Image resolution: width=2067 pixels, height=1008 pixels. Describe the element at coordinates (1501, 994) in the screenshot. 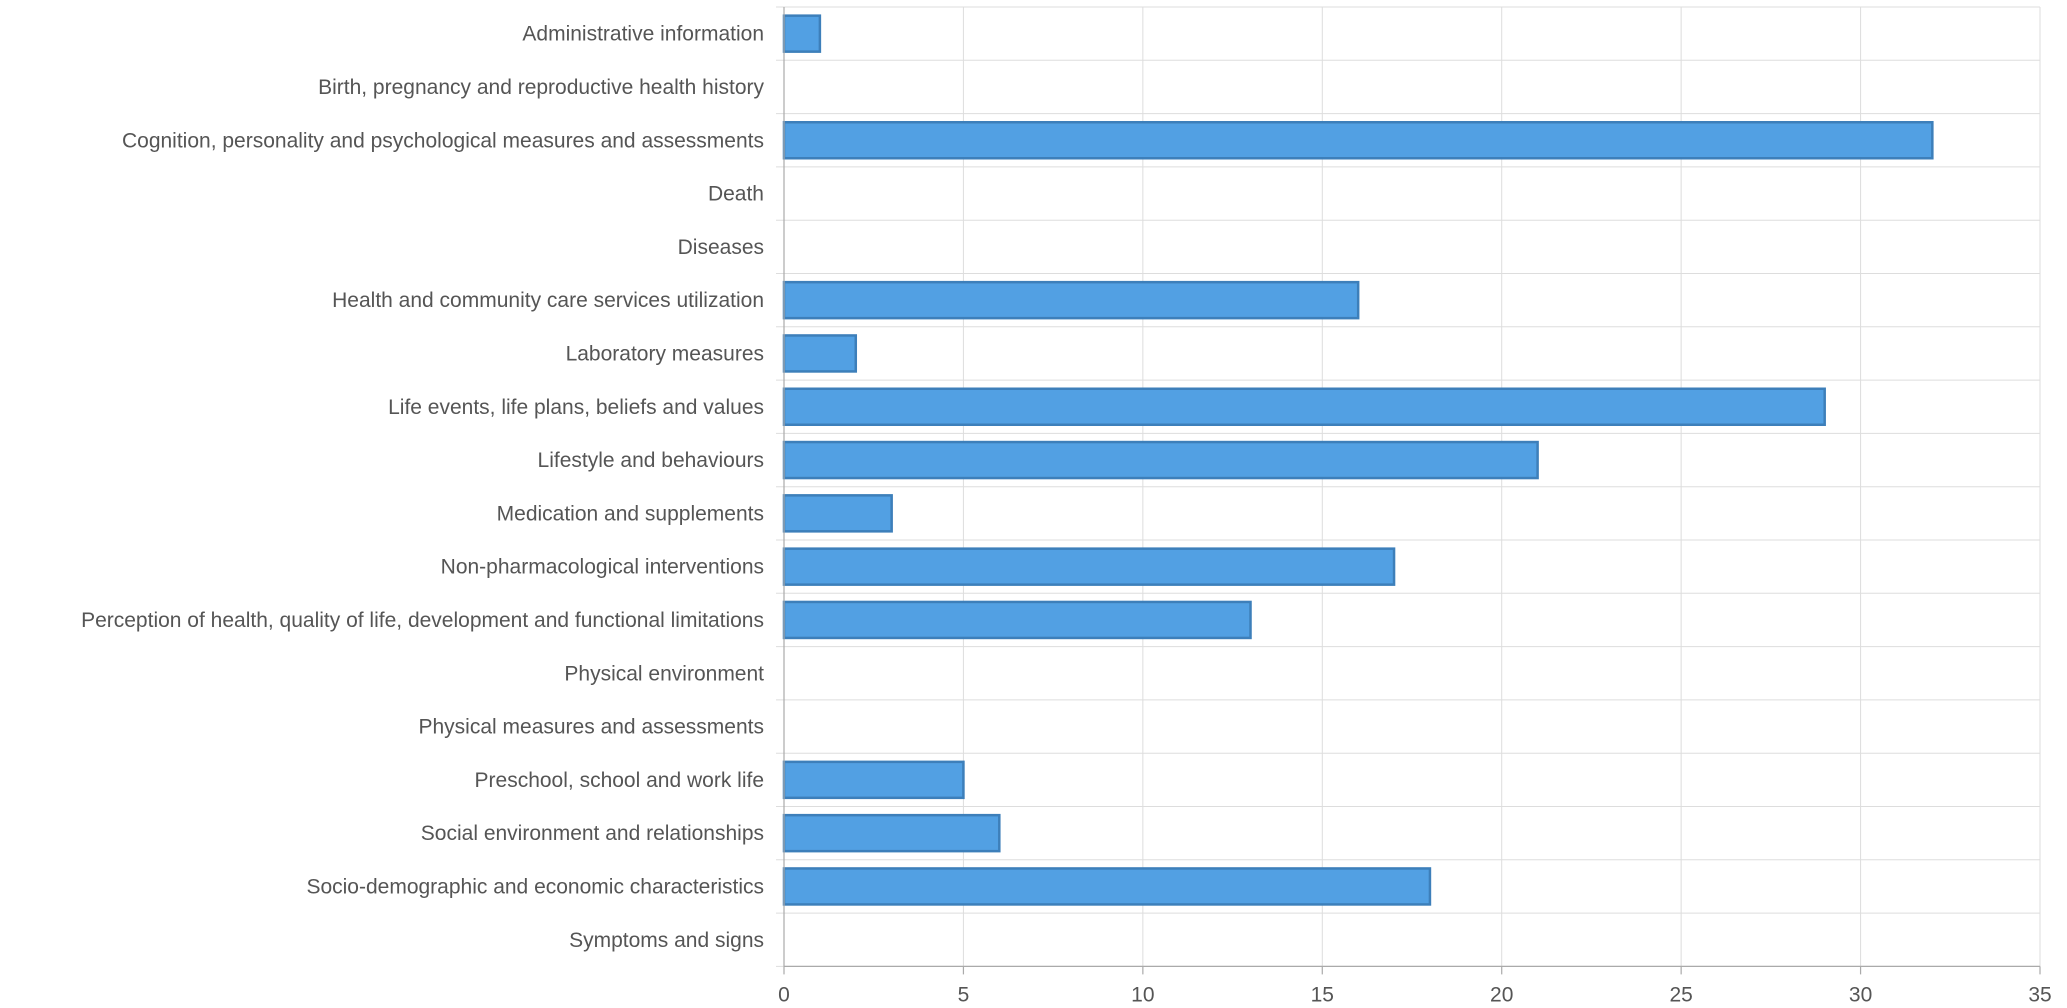

I see `x-tick-label: 20` at that location.